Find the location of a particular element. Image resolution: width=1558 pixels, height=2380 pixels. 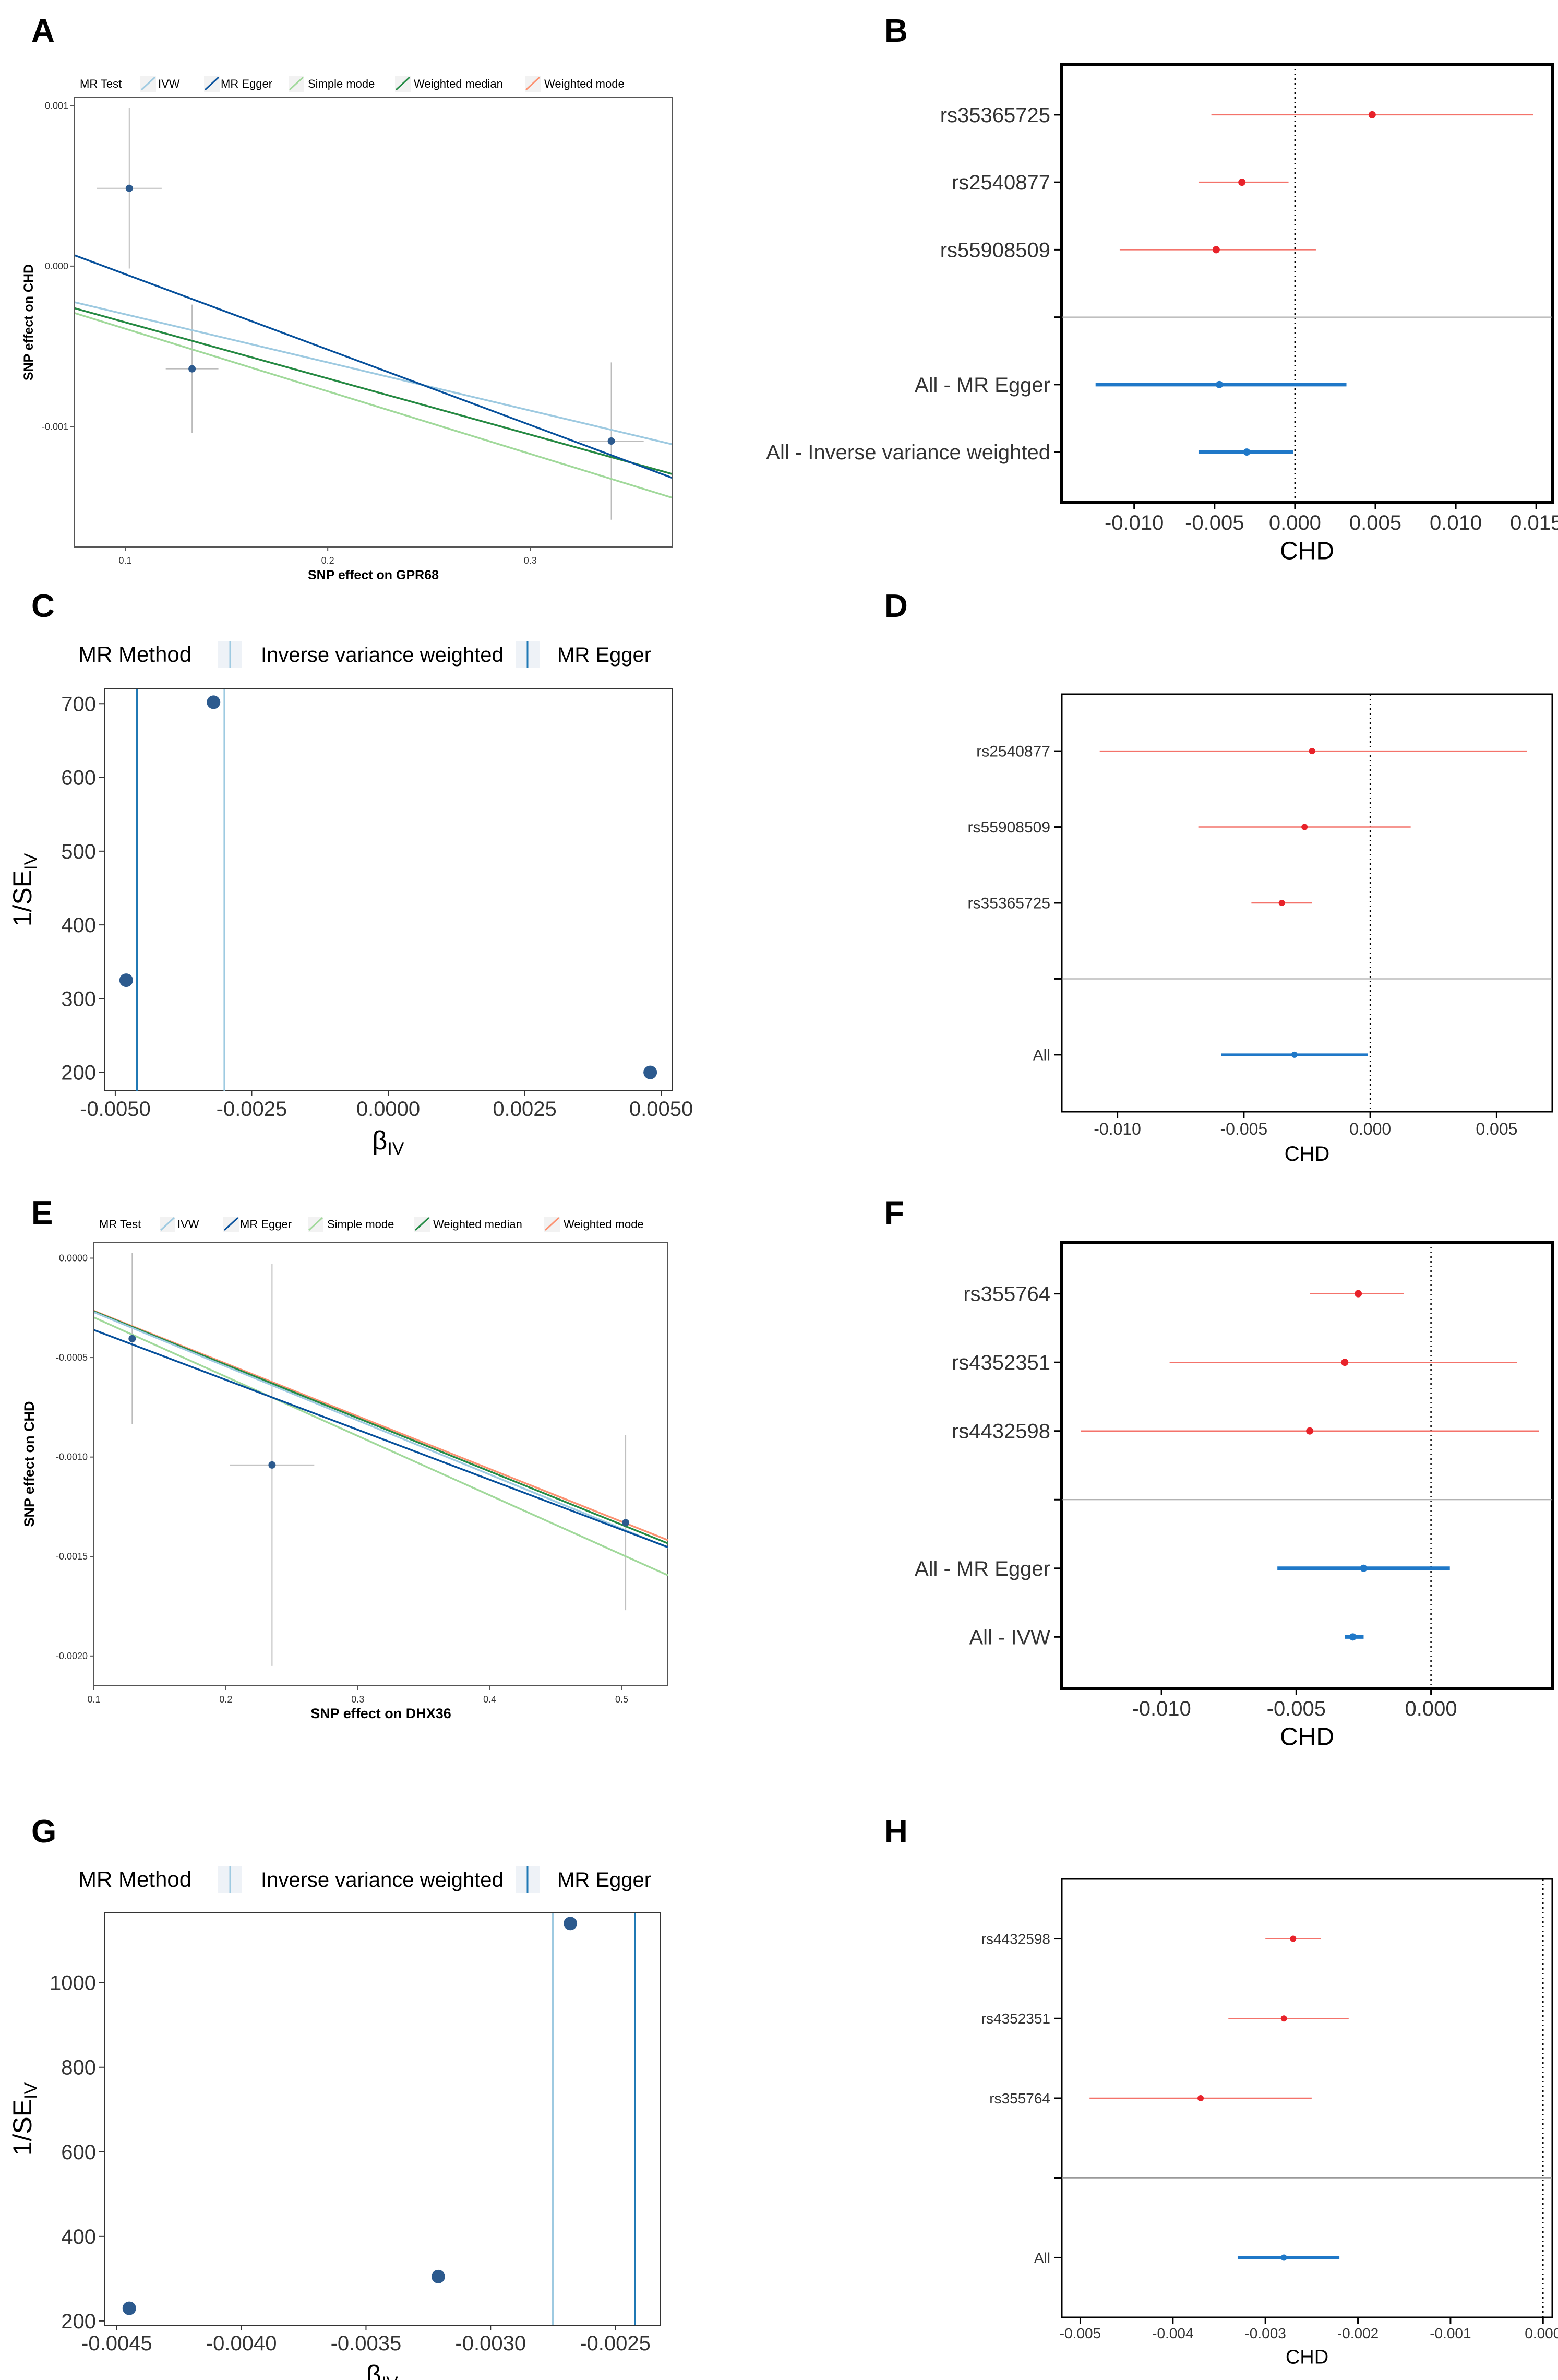

panel-E-legend-title: MR Test is located at coordinates (120, 1224).